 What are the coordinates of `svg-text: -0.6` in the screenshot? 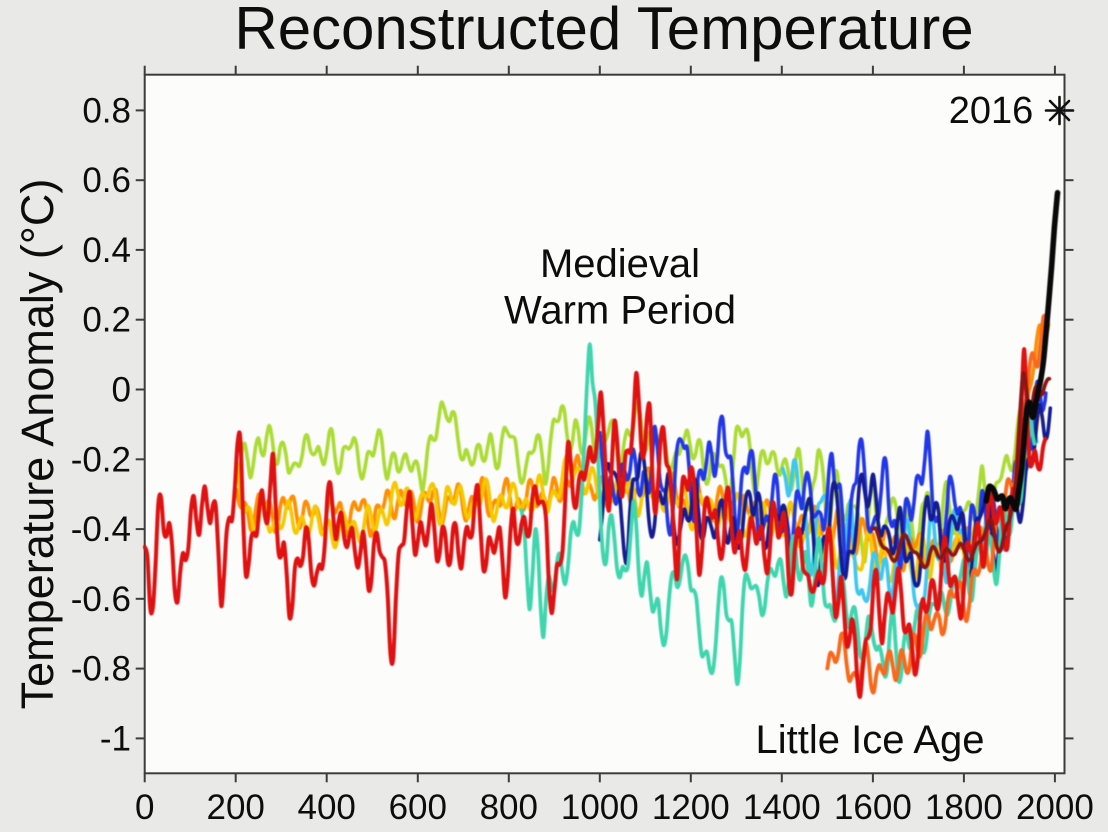 It's located at (101, 599).